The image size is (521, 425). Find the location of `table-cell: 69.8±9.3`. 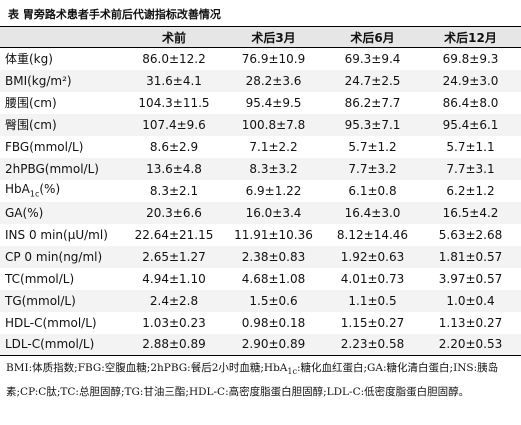

table-cell: 69.8±9.3 is located at coordinates (470, 58).